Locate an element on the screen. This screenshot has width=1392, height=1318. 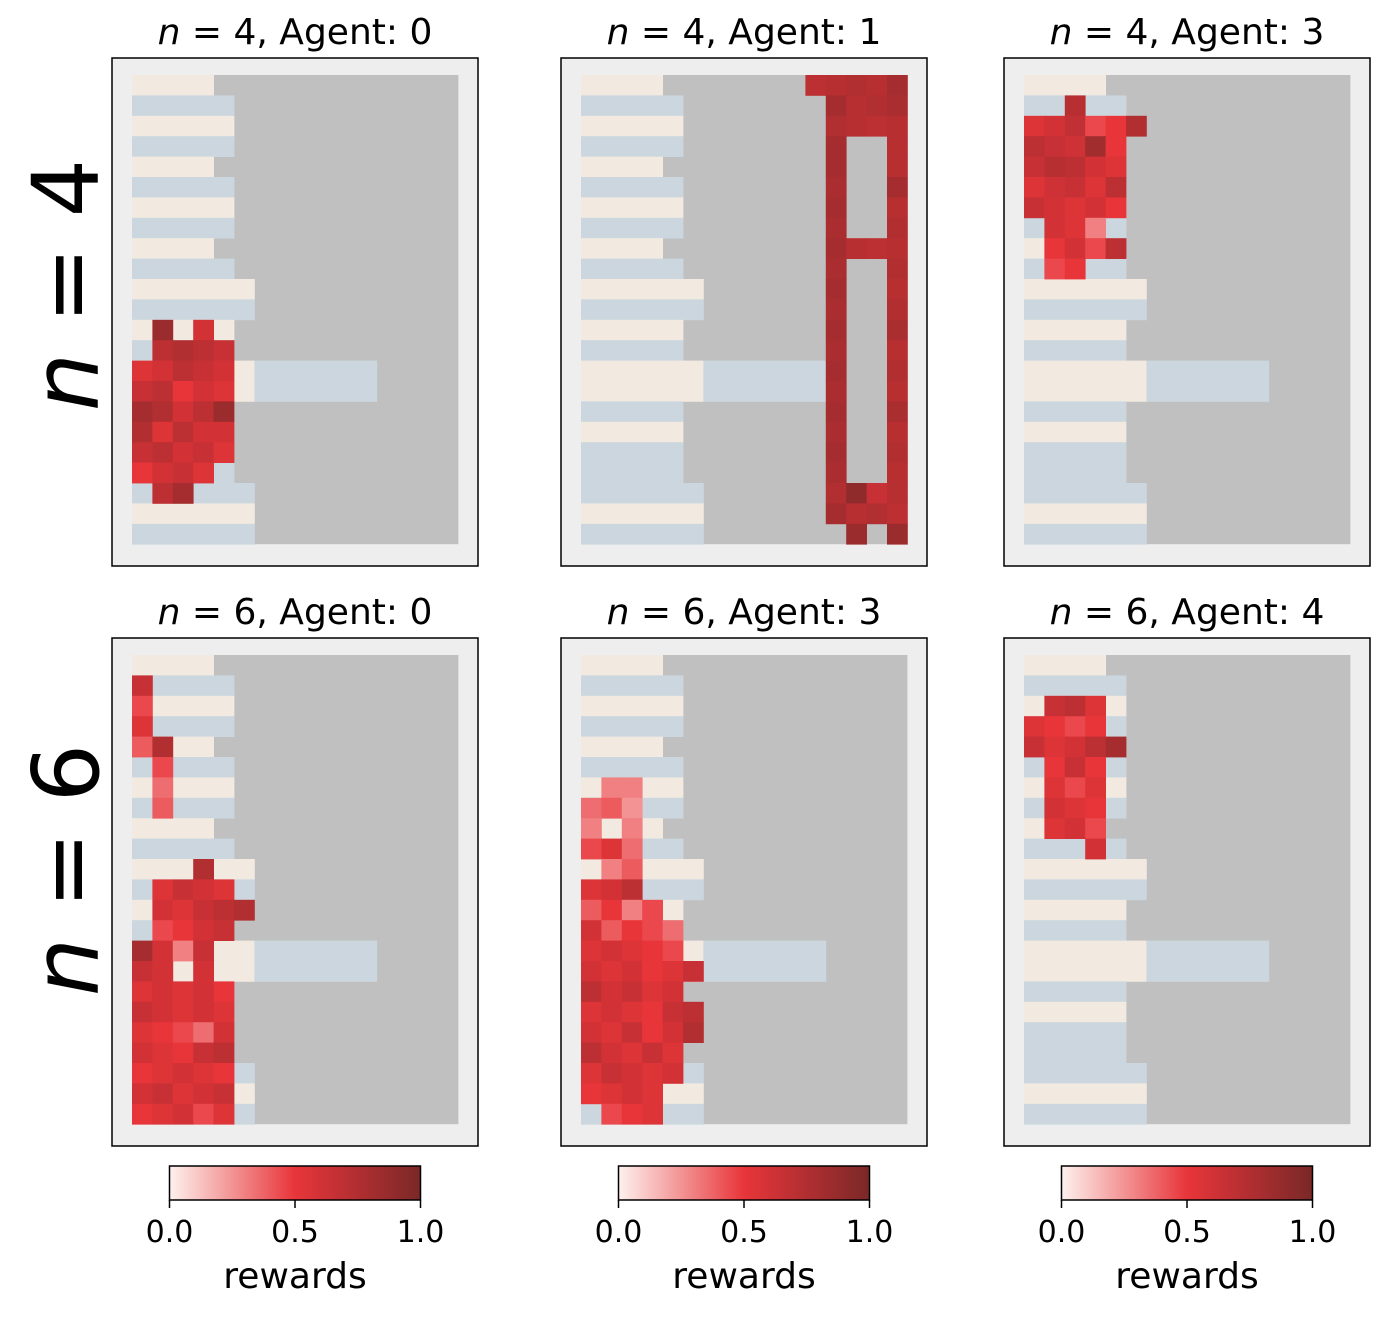
panel-2: n = 4, Agent: 3 is located at coordinates (1187, 289).